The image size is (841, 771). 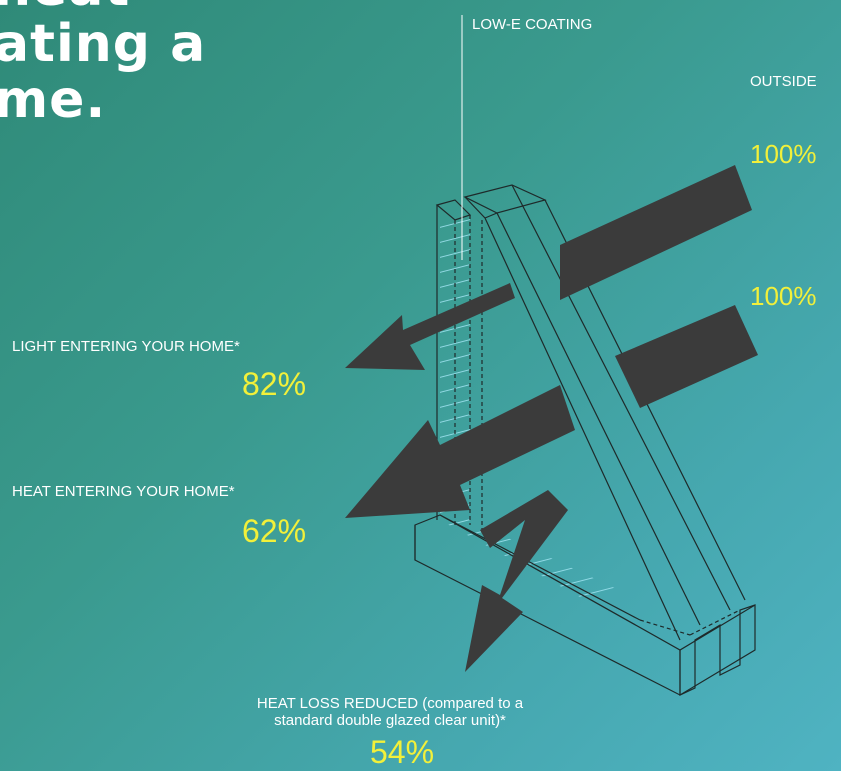 I want to click on headline-line-2: ating a, so click(x=103, y=44).